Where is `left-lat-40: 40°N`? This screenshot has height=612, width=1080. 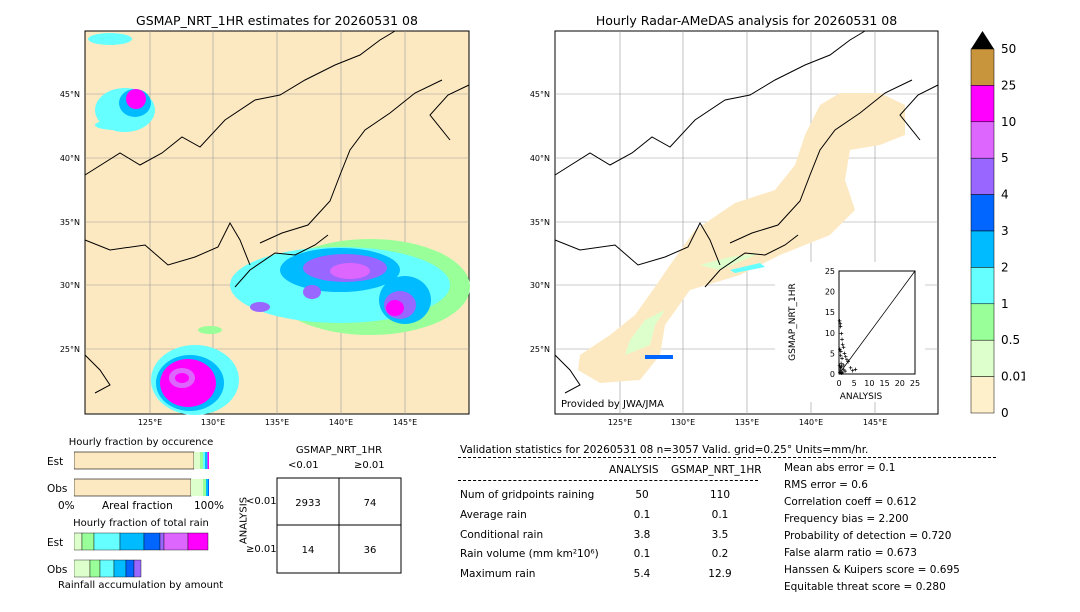
left-lat-40: 40°N is located at coordinates (70, 158).